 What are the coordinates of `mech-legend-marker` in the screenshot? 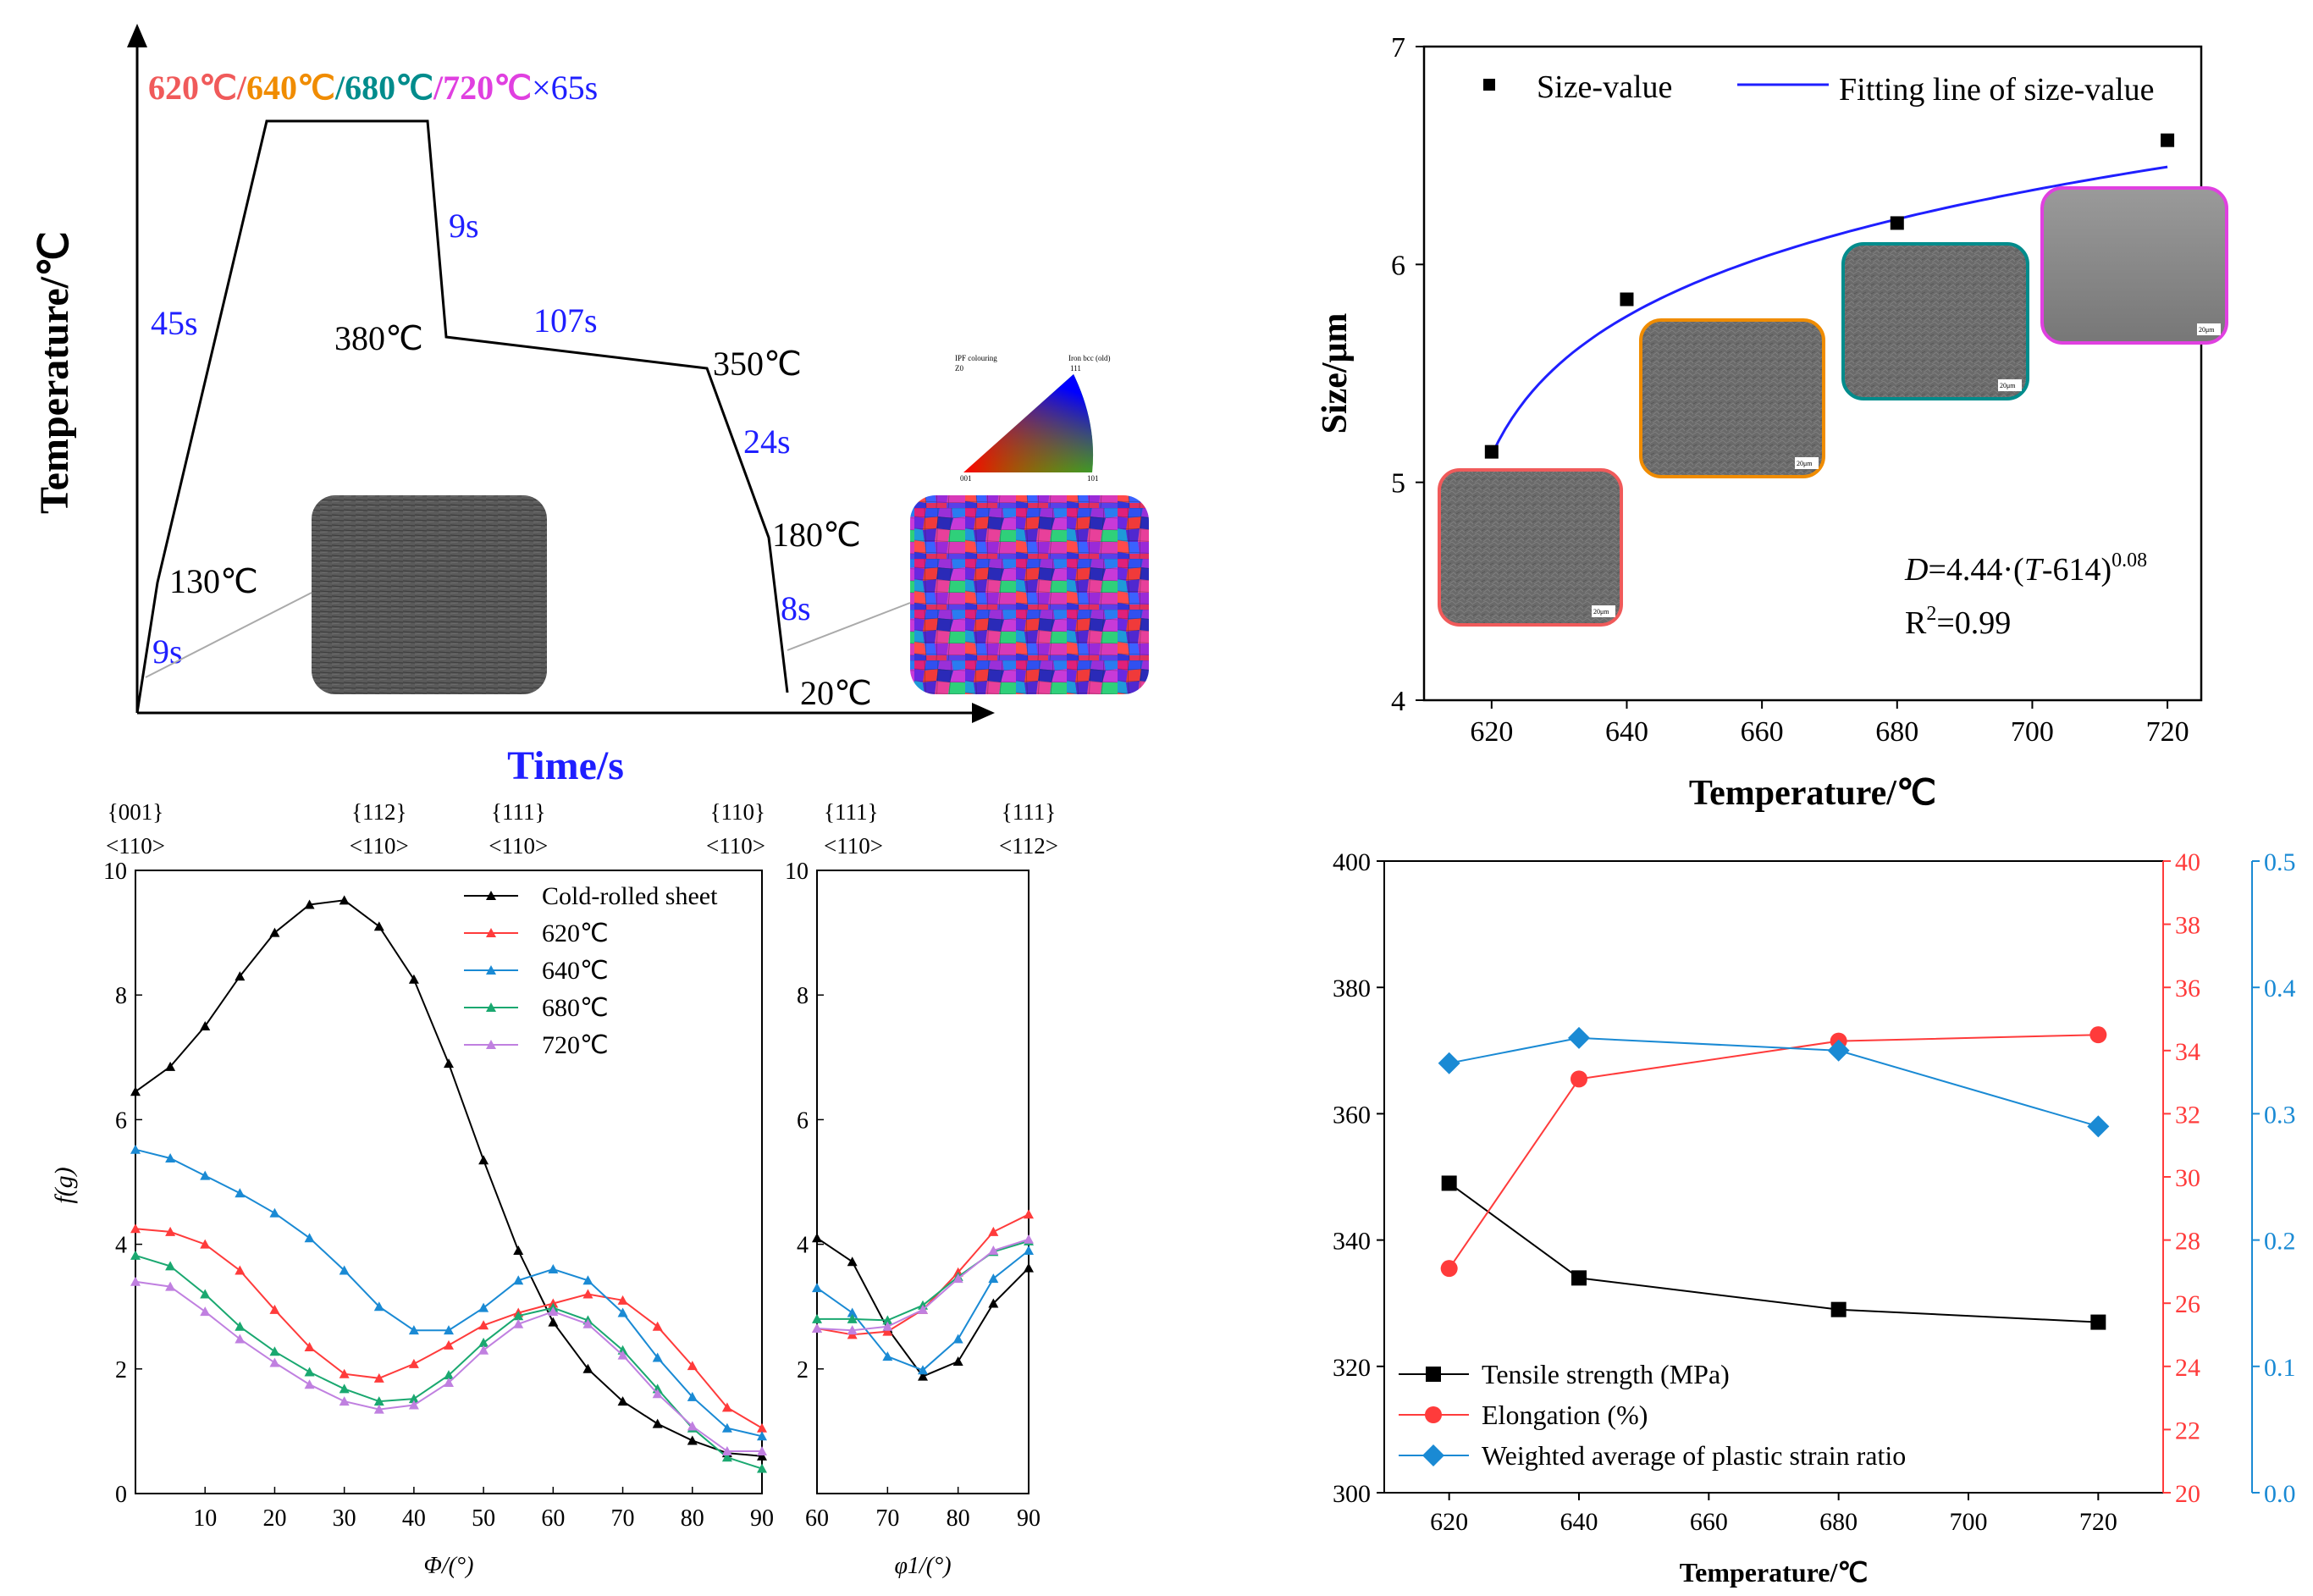 It's located at (1433, 1455).